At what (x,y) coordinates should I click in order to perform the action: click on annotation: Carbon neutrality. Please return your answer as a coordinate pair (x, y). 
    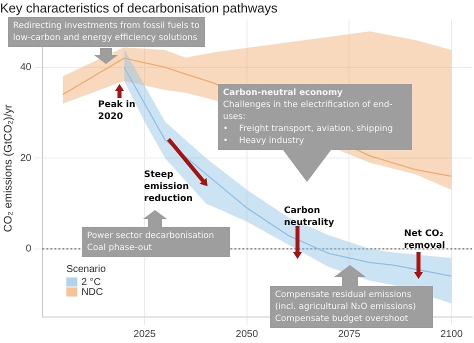
    Looking at the image, I should click on (309, 217).